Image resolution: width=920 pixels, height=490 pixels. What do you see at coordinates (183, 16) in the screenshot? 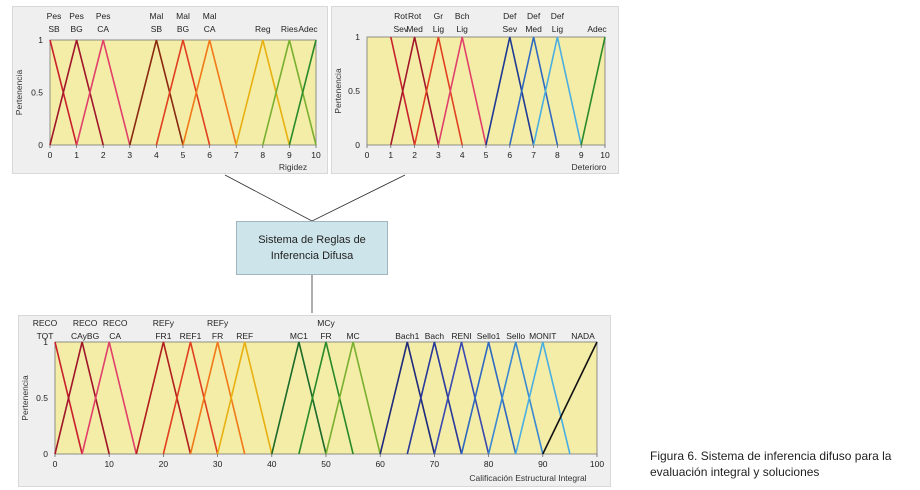
I see `series-label-mal-bg: Mal` at bounding box center [183, 16].